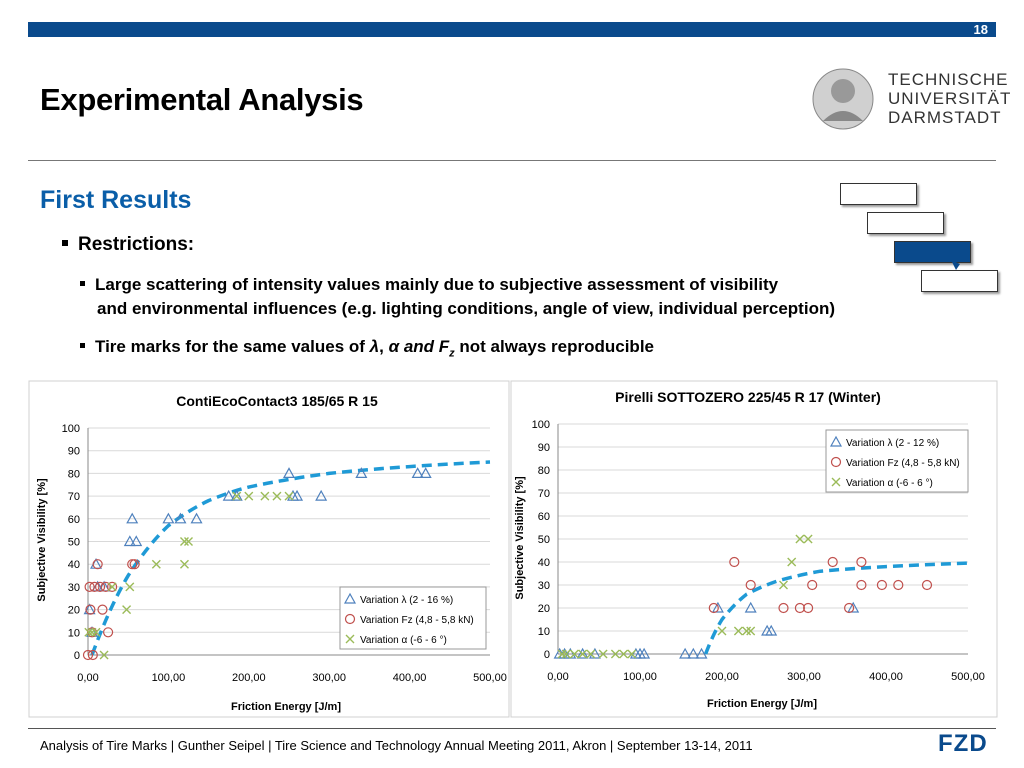  Describe the element at coordinates (136, 244) in the screenshot. I see `bullet-restrictions-text: Restrictions:` at that location.